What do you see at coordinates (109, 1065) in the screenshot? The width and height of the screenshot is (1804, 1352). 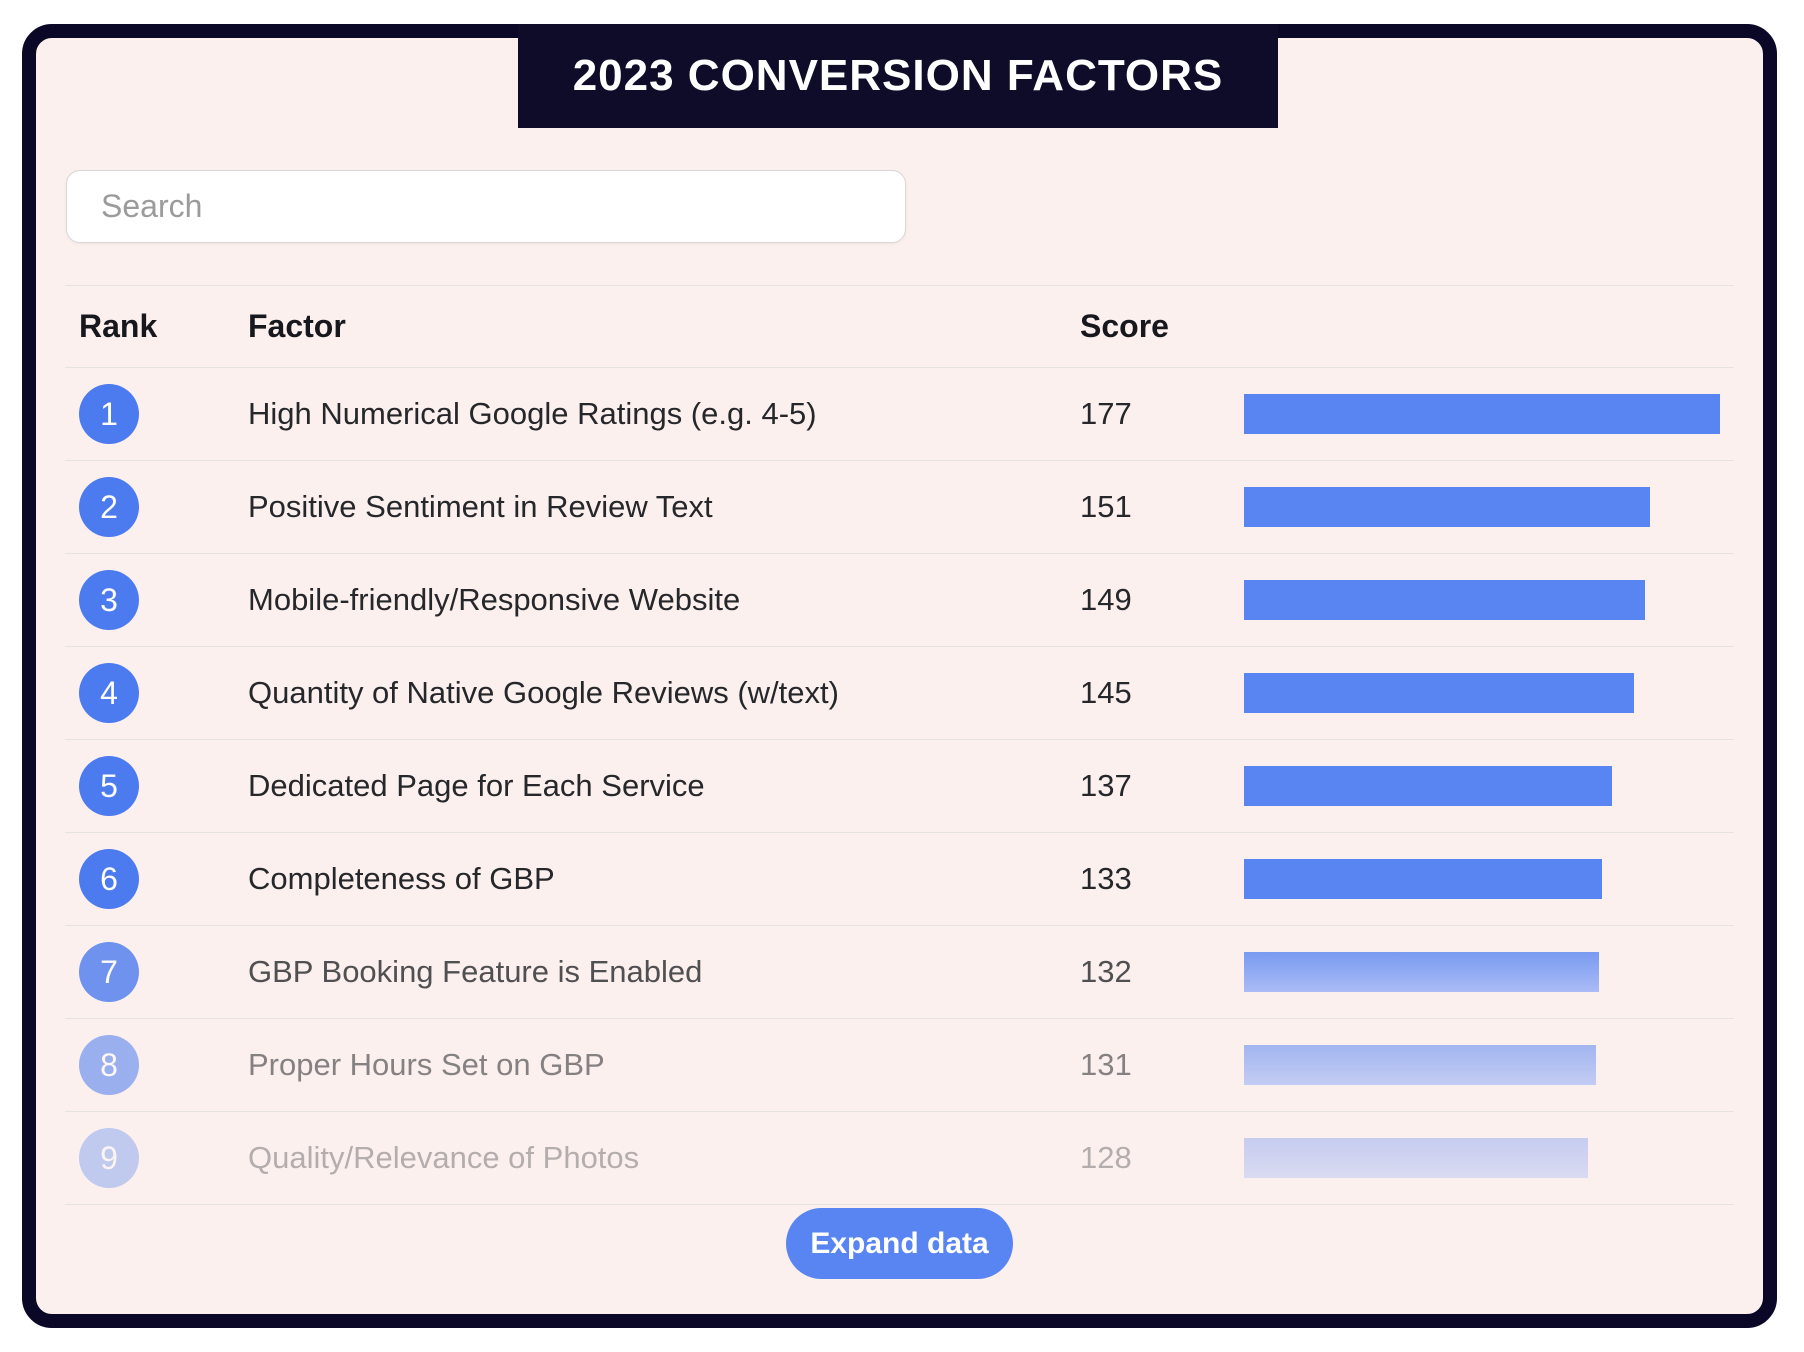 I see `rank-badge: 8` at bounding box center [109, 1065].